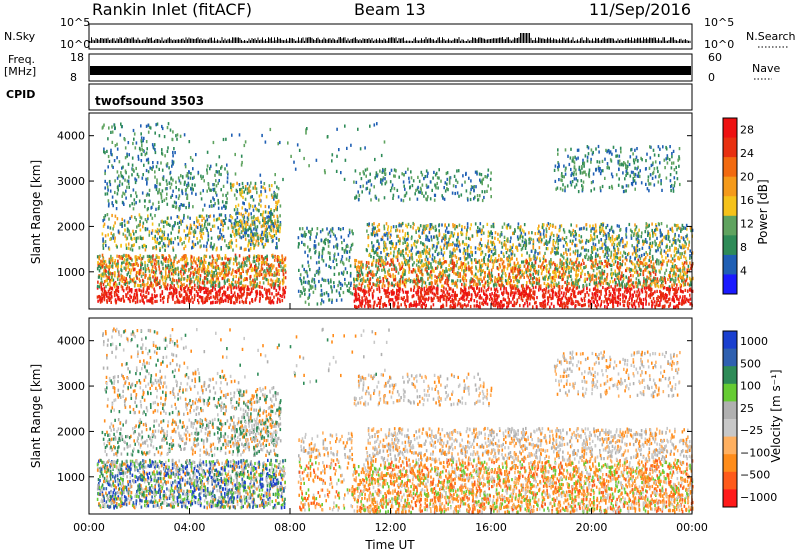 The height and width of the screenshot is (554, 800). I want to click on velocity-colorbar-tick: −100, so click(755, 452).